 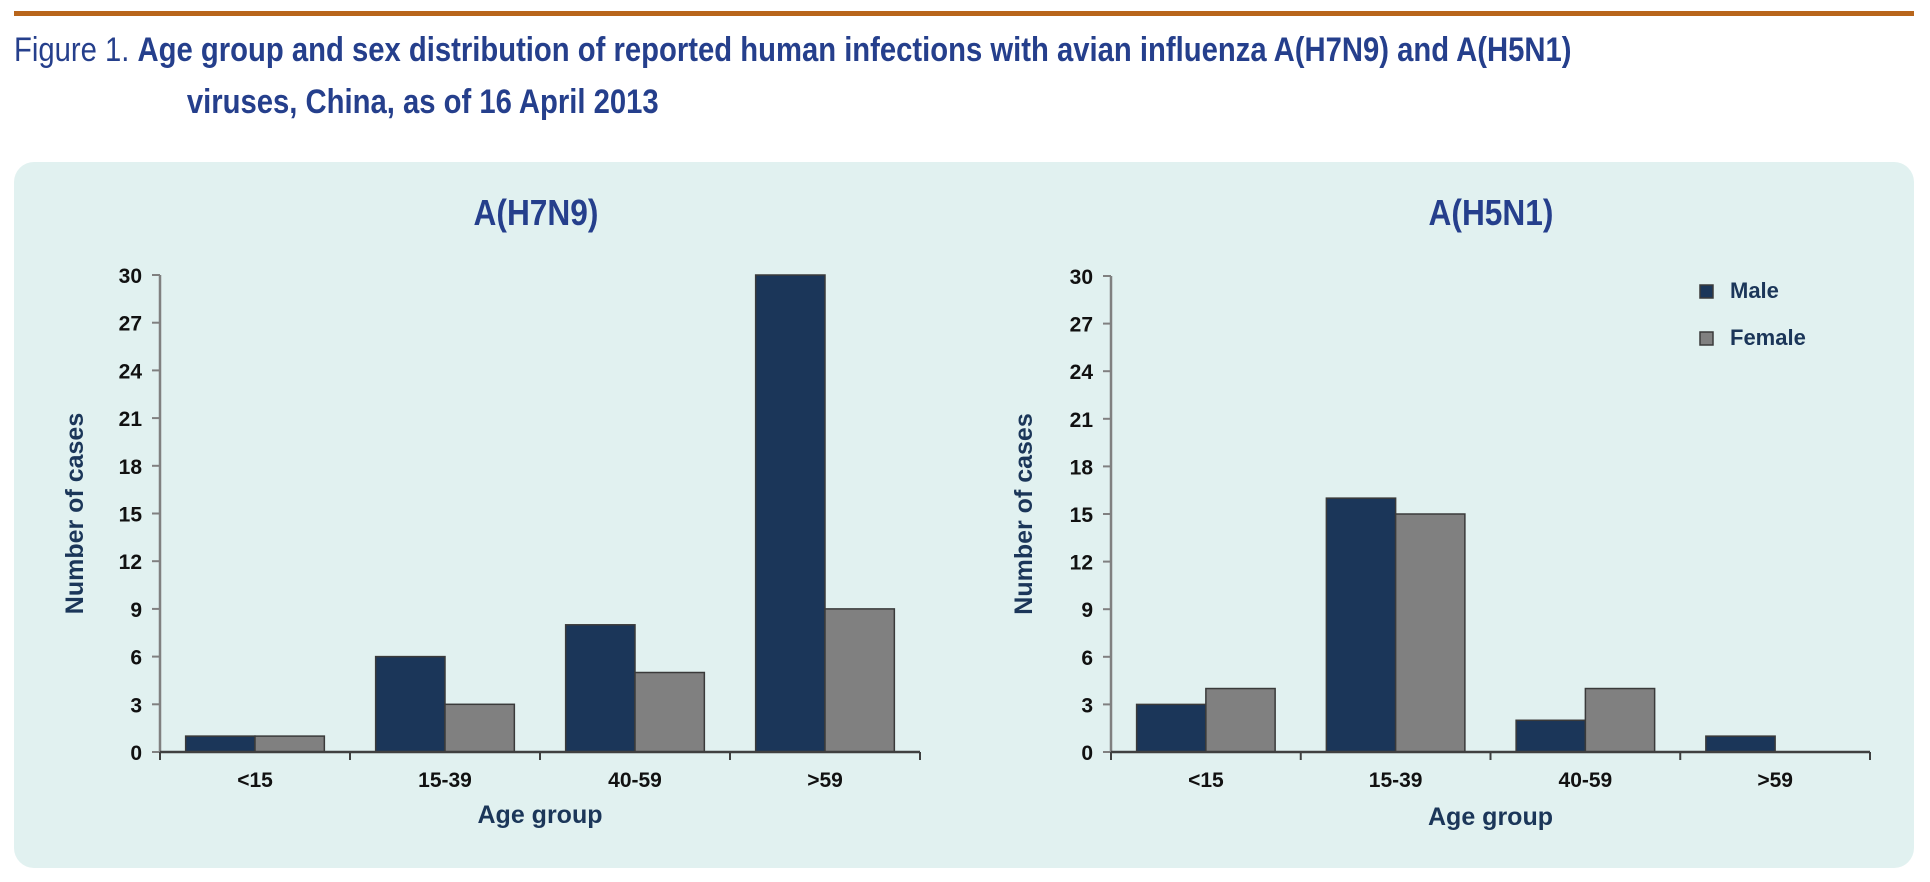 I want to click on chart1-y-tick-label: 30, so click(x=130, y=276).